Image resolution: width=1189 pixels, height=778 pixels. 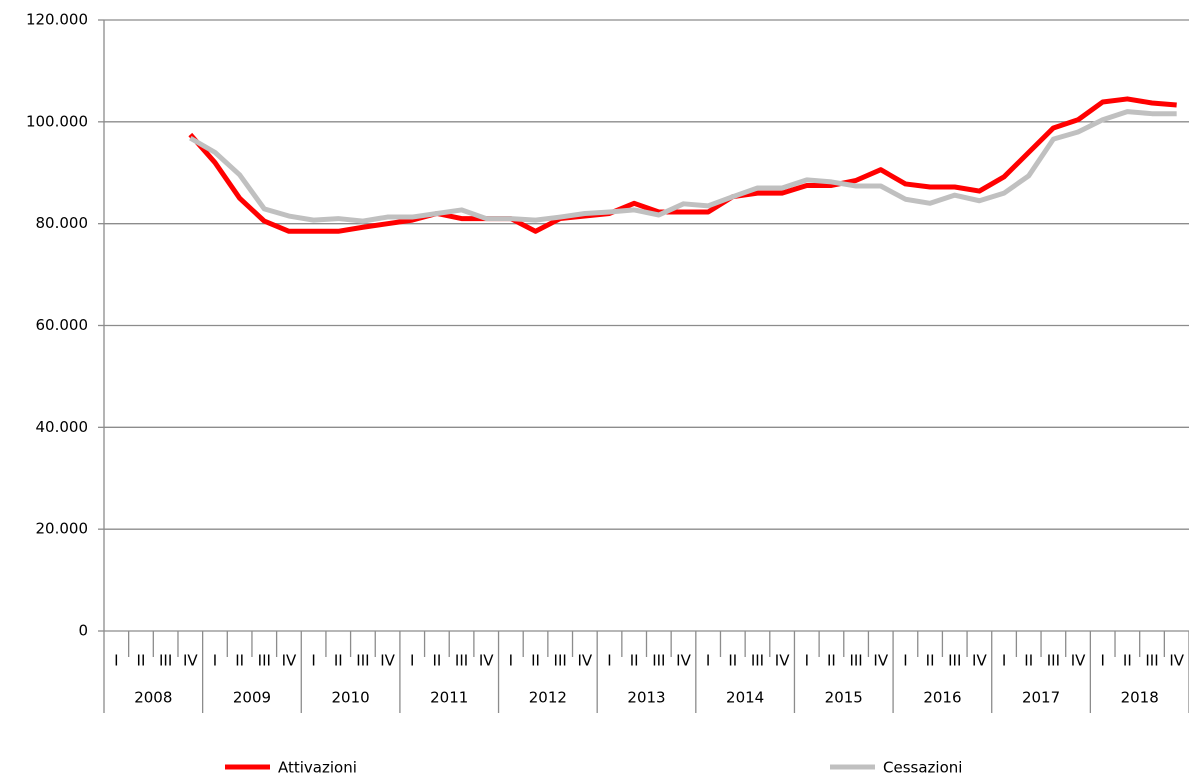 What do you see at coordinates (57, 20) in the screenshot?
I see `y-tick-label: 120.000` at bounding box center [57, 20].